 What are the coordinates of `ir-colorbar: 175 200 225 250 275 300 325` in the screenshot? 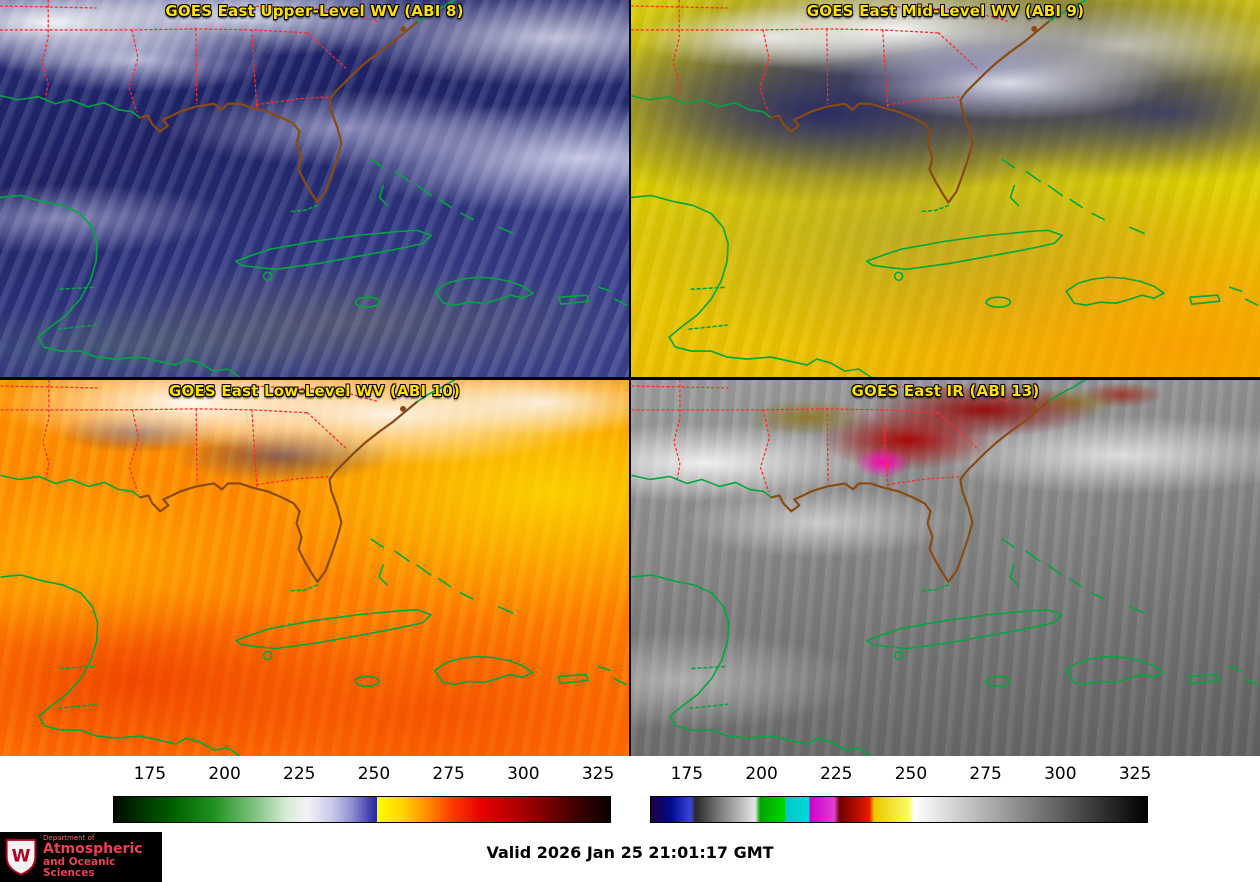 It's located at (901, 794).